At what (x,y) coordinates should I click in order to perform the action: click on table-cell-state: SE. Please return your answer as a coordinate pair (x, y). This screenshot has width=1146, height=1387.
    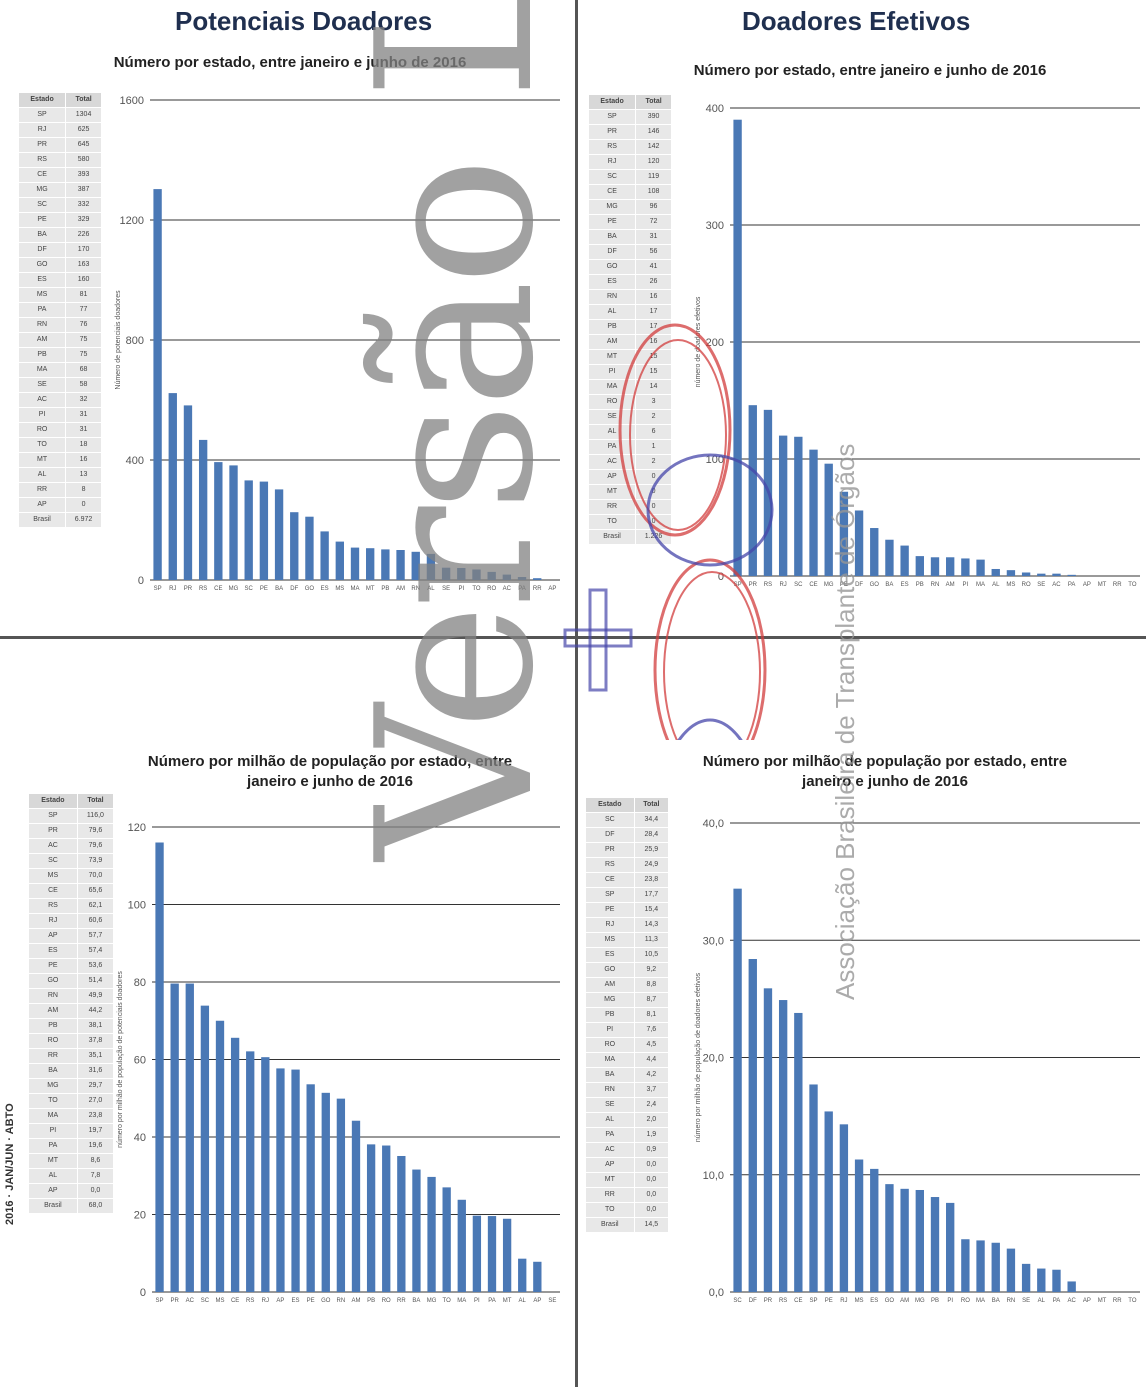
    Looking at the image, I should click on (42, 385).